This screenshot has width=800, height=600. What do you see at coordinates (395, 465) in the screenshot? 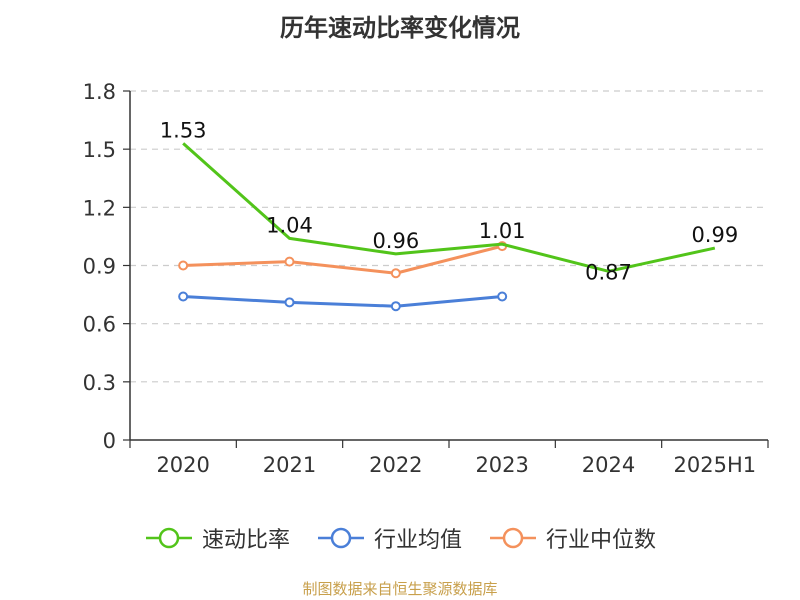
I see `x-tick-label: 2022` at bounding box center [395, 465].